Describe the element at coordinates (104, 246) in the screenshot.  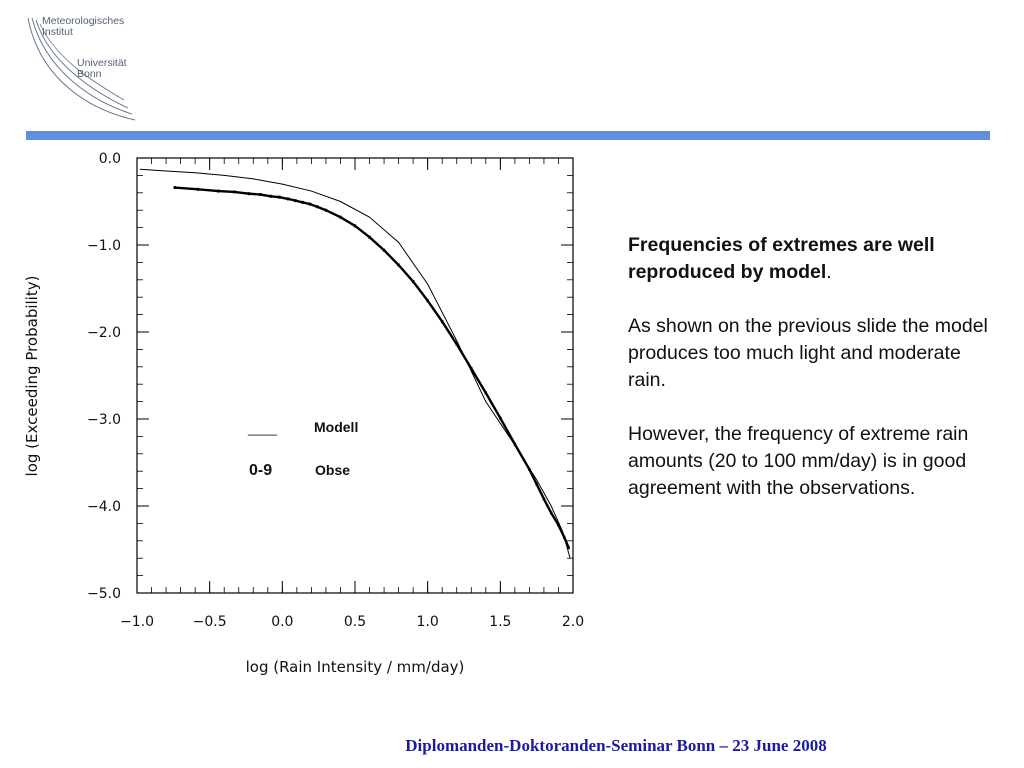
I see `y-tick-label: −1.0` at that location.